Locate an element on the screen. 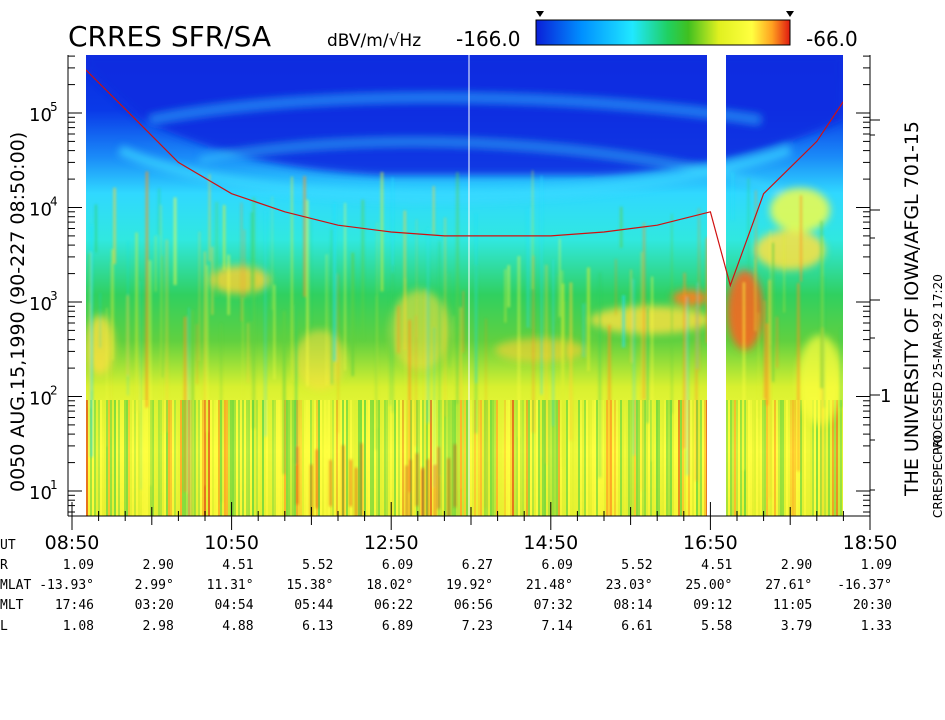  ephemeris-cell: 6.09 is located at coordinates (556, 565).